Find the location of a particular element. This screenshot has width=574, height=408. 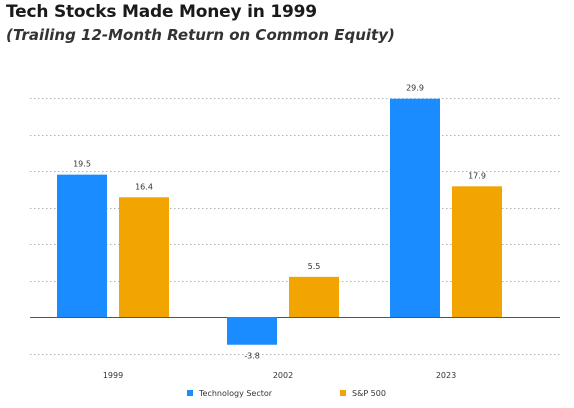

x-tick-label: 2023 is located at coordinates (446, 375).